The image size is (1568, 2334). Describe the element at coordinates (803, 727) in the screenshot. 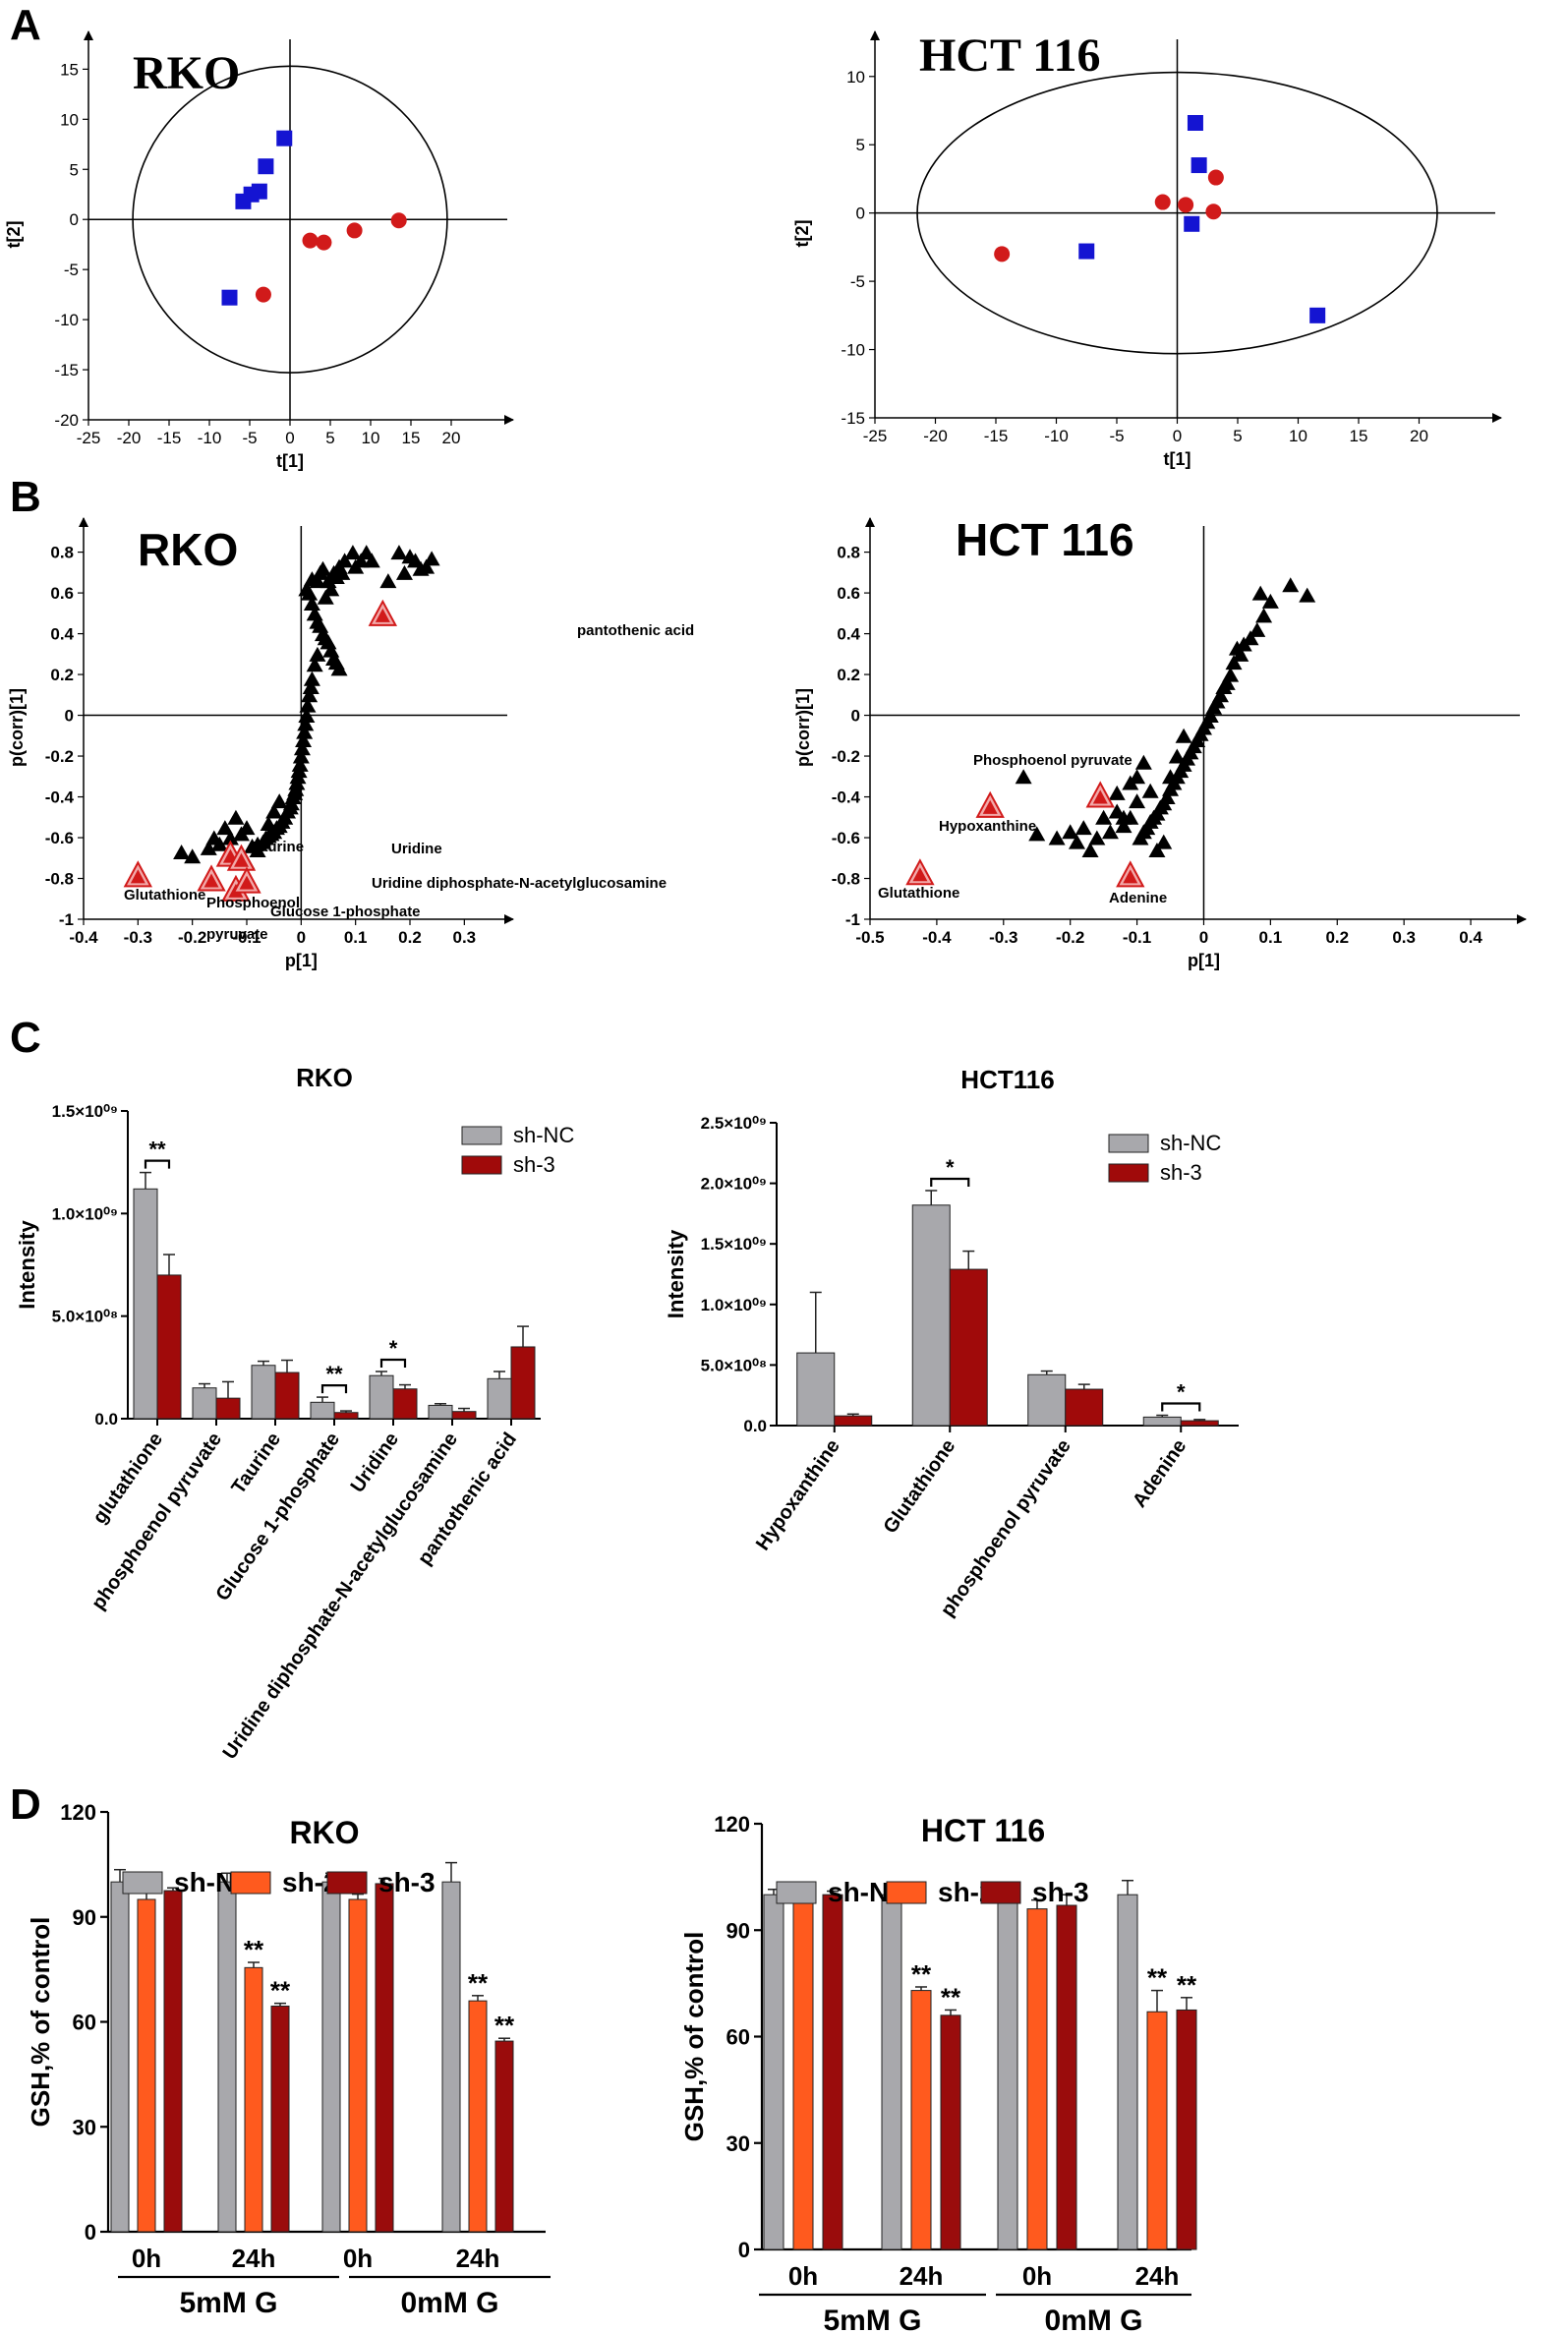

I see `y-axis-label: p(corr)[1]` at that location.